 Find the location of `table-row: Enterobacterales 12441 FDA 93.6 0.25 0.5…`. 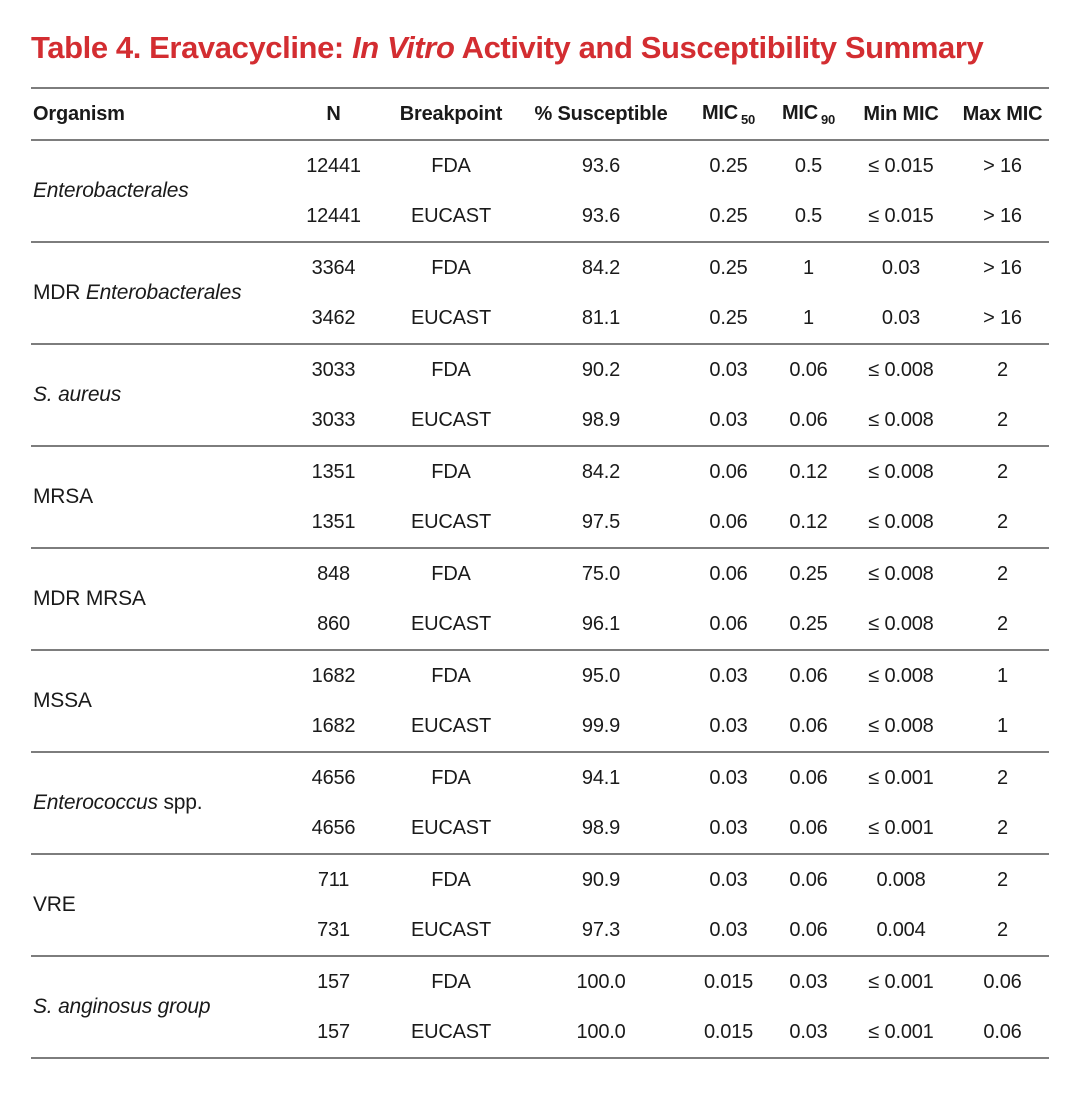

table-row: Enterobacterales 12441 FDA 93.6 0.25 0.5… is located at coordinates (540, 192).